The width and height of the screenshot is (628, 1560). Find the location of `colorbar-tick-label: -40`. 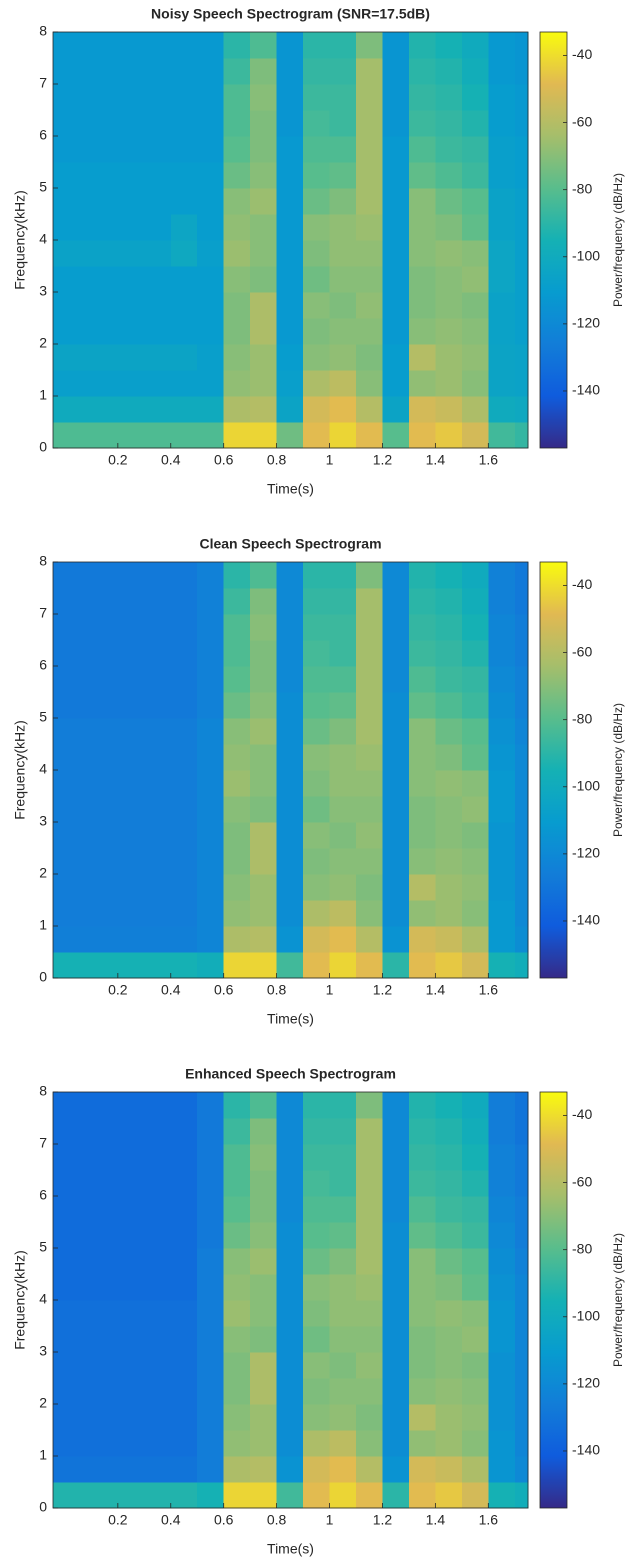

colorbar-tick-label: -40 is located at coordinates (582, 54).